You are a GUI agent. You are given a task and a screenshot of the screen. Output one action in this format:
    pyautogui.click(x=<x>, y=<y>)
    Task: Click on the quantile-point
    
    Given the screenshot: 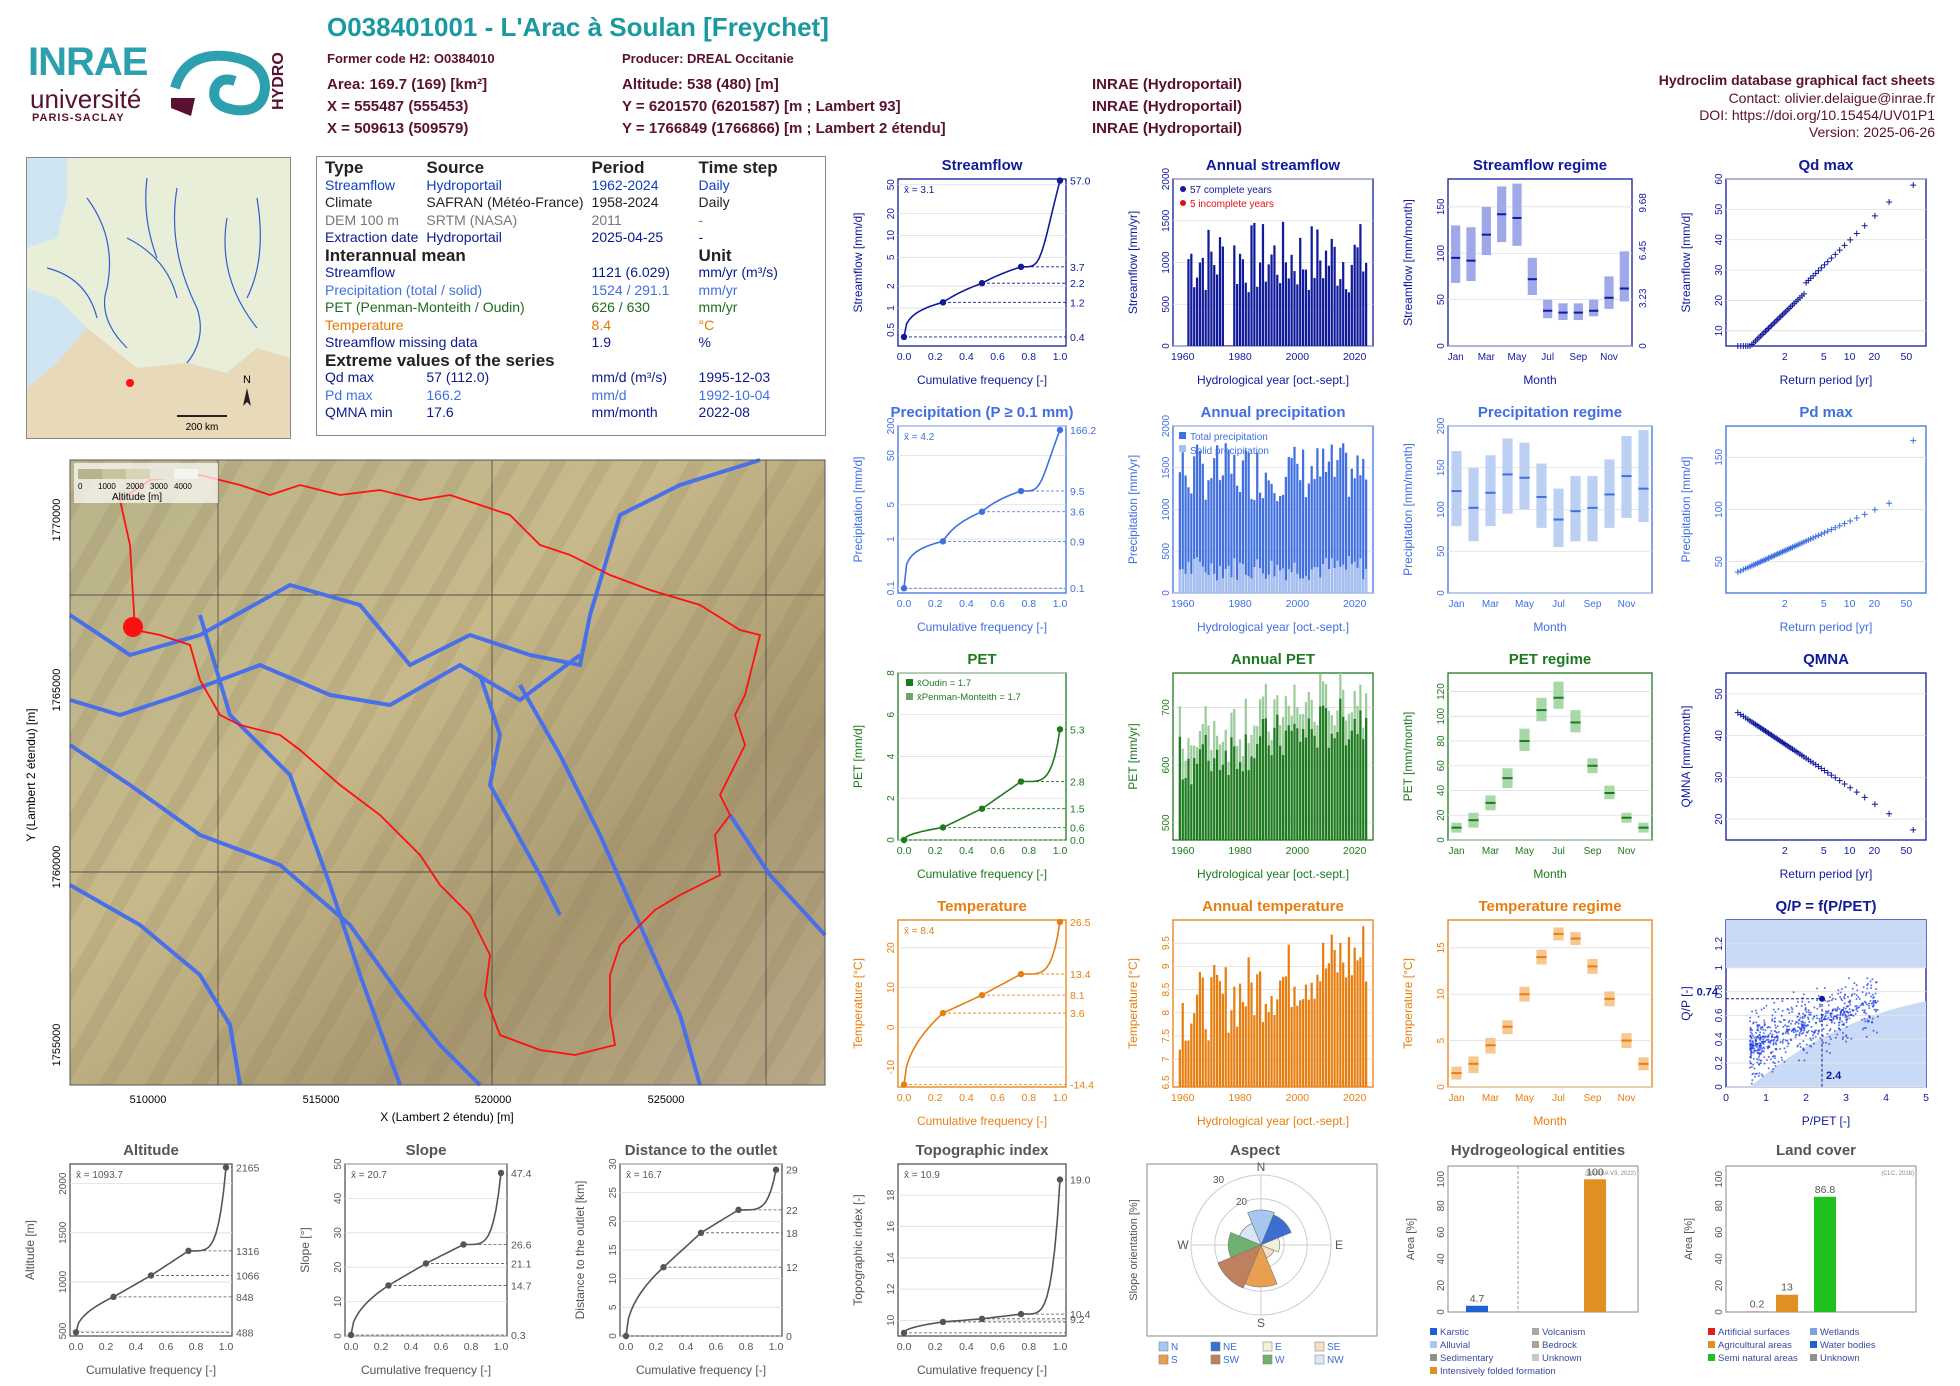 What is the action you would take?
    pyautogui.click(x=388, y=1285)
    